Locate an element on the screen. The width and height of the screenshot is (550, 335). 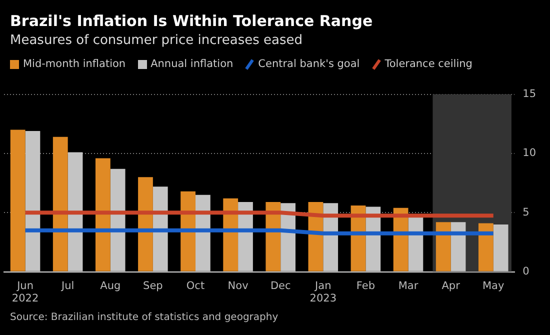
chart-title: Brazil's Inflation Is Within Tolerance Range is located at coordinates (191, 21).